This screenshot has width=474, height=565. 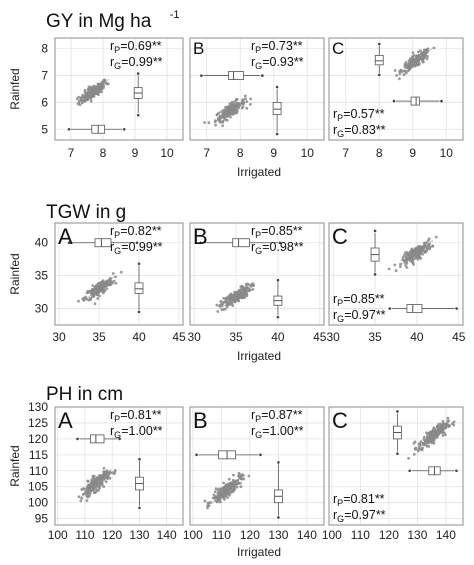 What do you see at coordinates (103, 153) in the screenshot?
I see `x-tick-label: 8` at bounding box center [103, 153].